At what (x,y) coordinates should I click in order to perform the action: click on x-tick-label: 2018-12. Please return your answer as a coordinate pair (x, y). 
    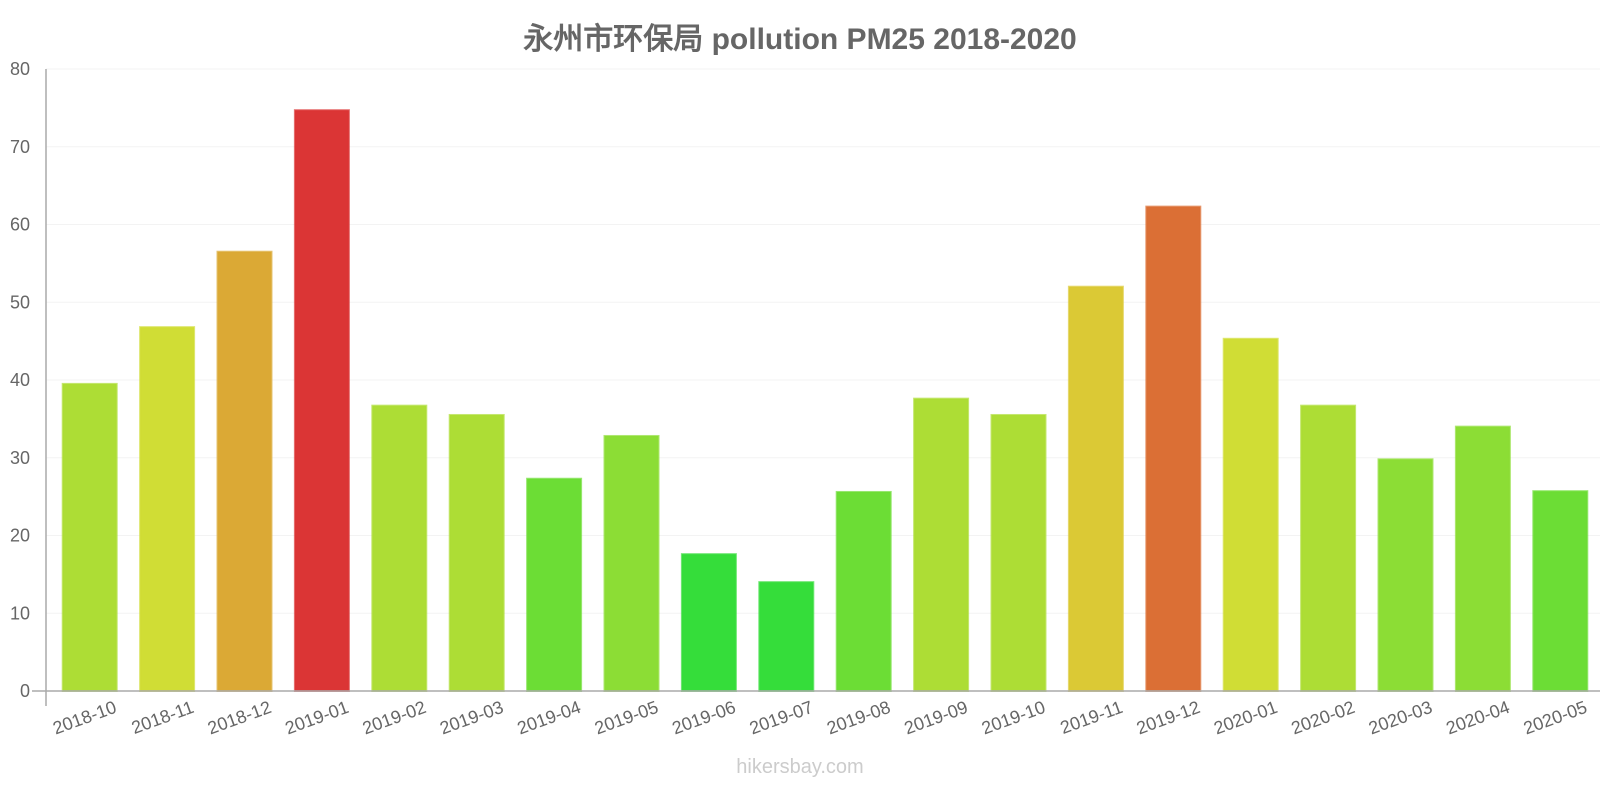
    Looking at the image, I should click on (239, 717).